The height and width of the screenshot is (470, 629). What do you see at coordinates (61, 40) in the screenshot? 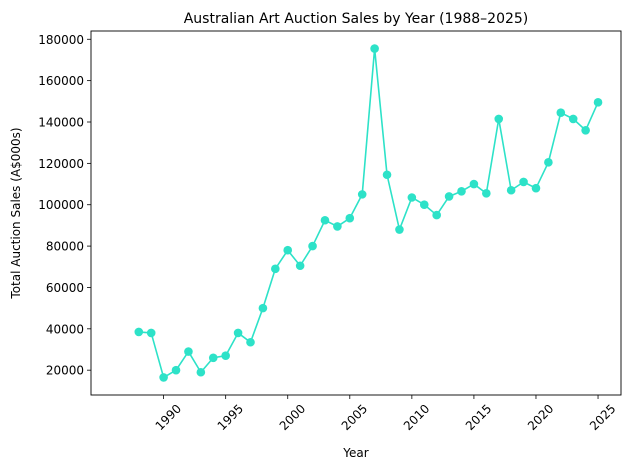
I see `y-tick-label: 180000` at bounding box center [61, 40].